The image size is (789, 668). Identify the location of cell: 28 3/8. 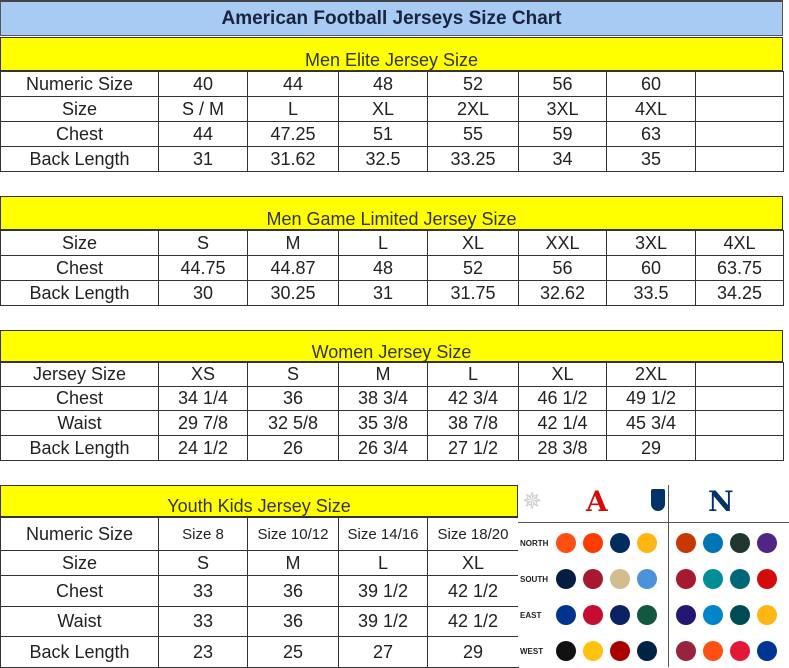
(562, 448).